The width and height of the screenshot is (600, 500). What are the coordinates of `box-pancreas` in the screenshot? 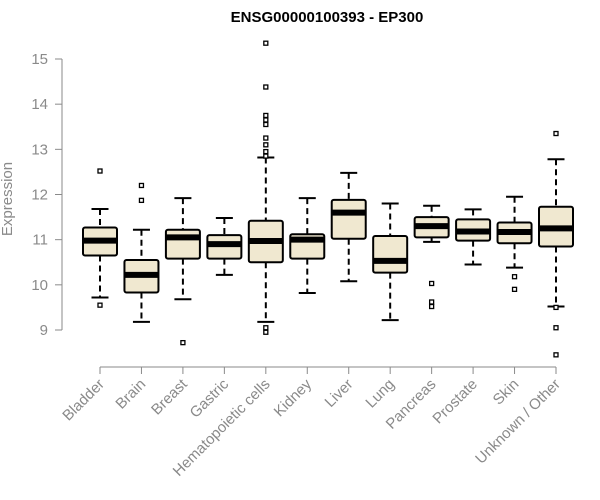 It's located at (431, 257).